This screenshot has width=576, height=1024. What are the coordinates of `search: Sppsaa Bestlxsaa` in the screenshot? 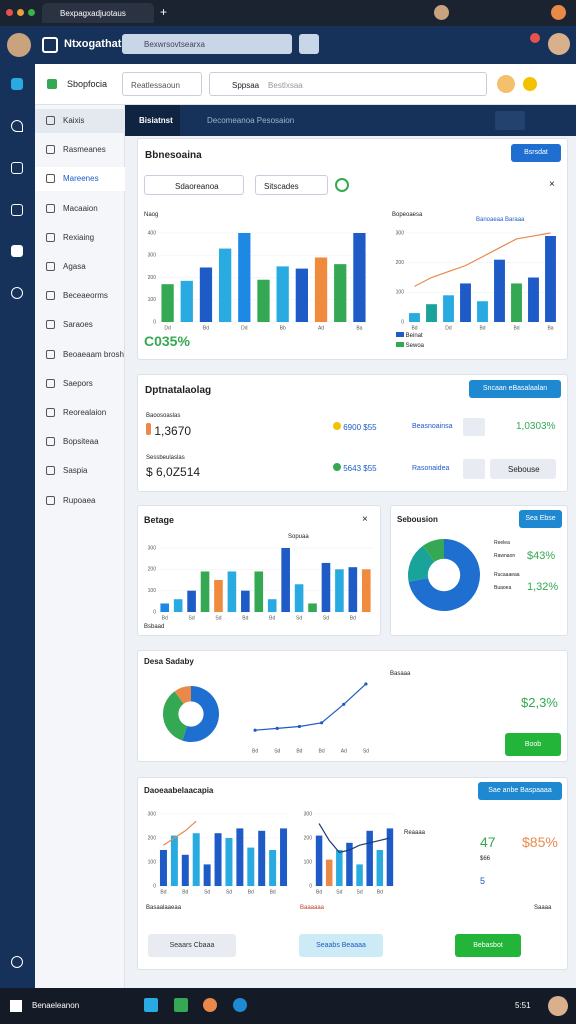 It's located at (348, 84).